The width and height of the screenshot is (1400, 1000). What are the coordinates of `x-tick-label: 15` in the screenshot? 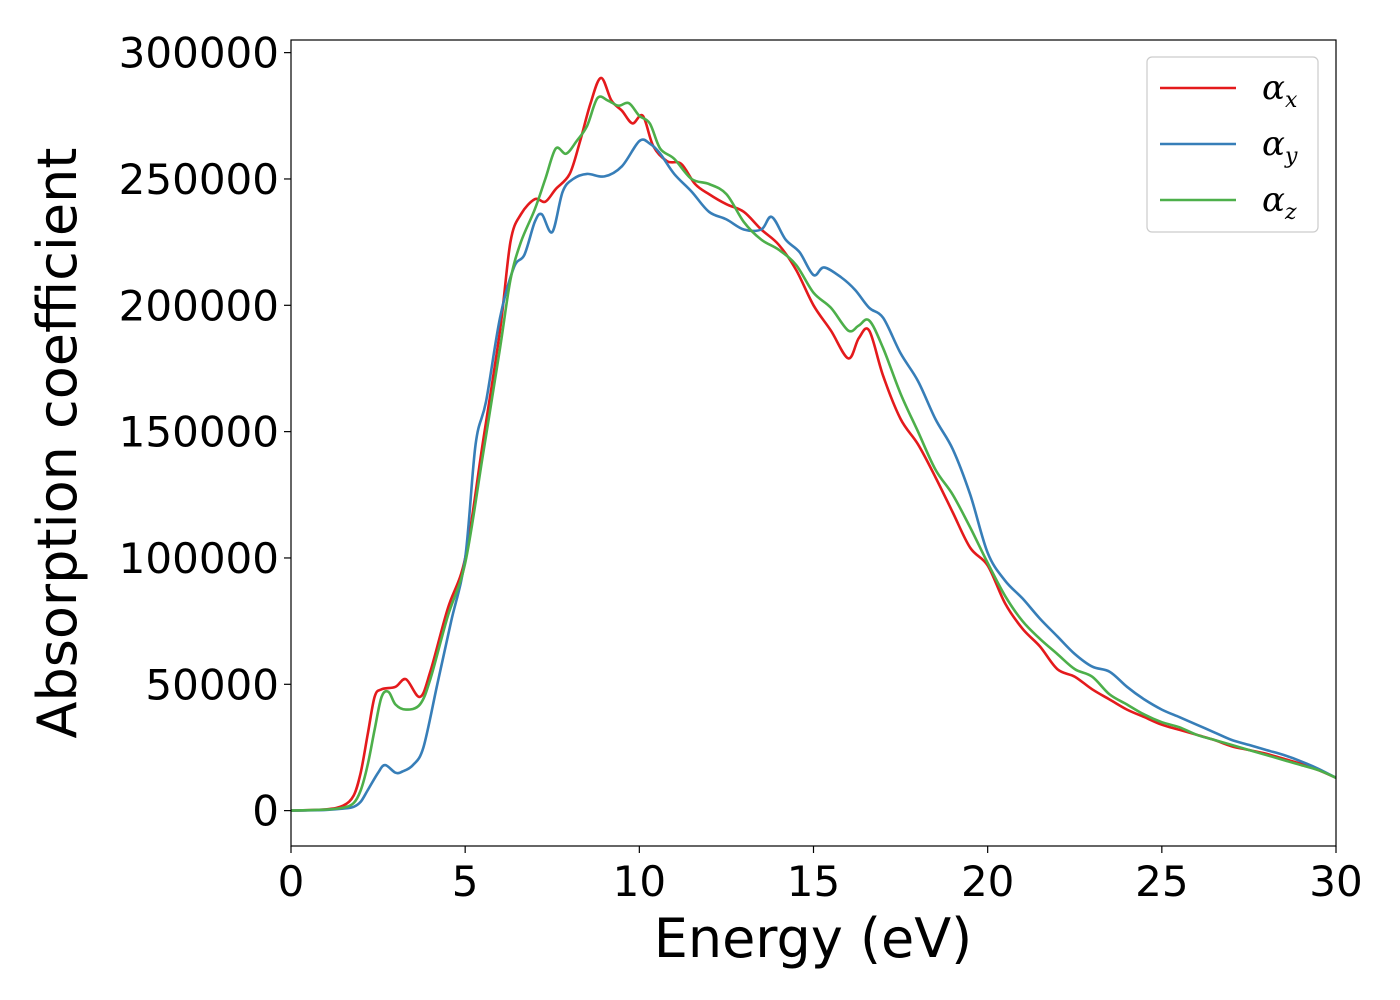 It's located at (813, 881).